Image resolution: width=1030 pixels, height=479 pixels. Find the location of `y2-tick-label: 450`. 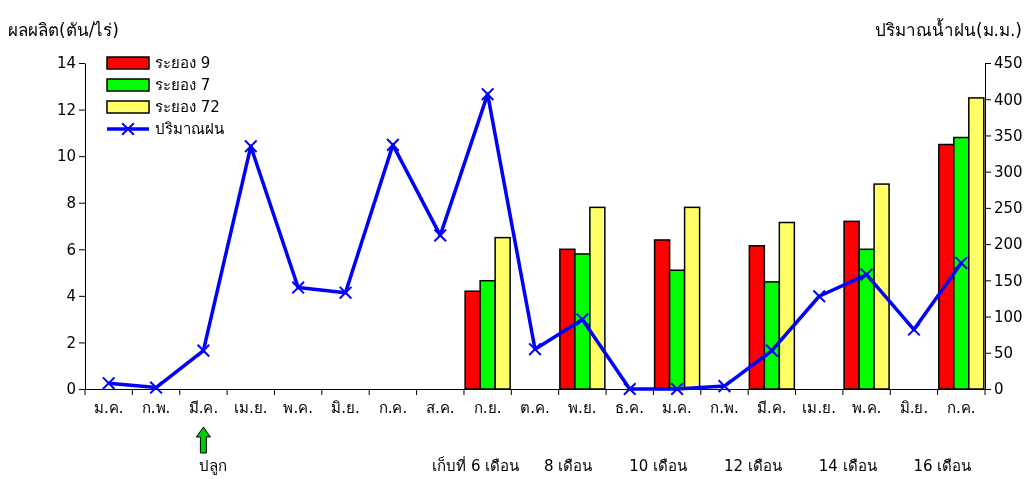

y2-tick-label: 450 is located at coordinates (1008, 63).